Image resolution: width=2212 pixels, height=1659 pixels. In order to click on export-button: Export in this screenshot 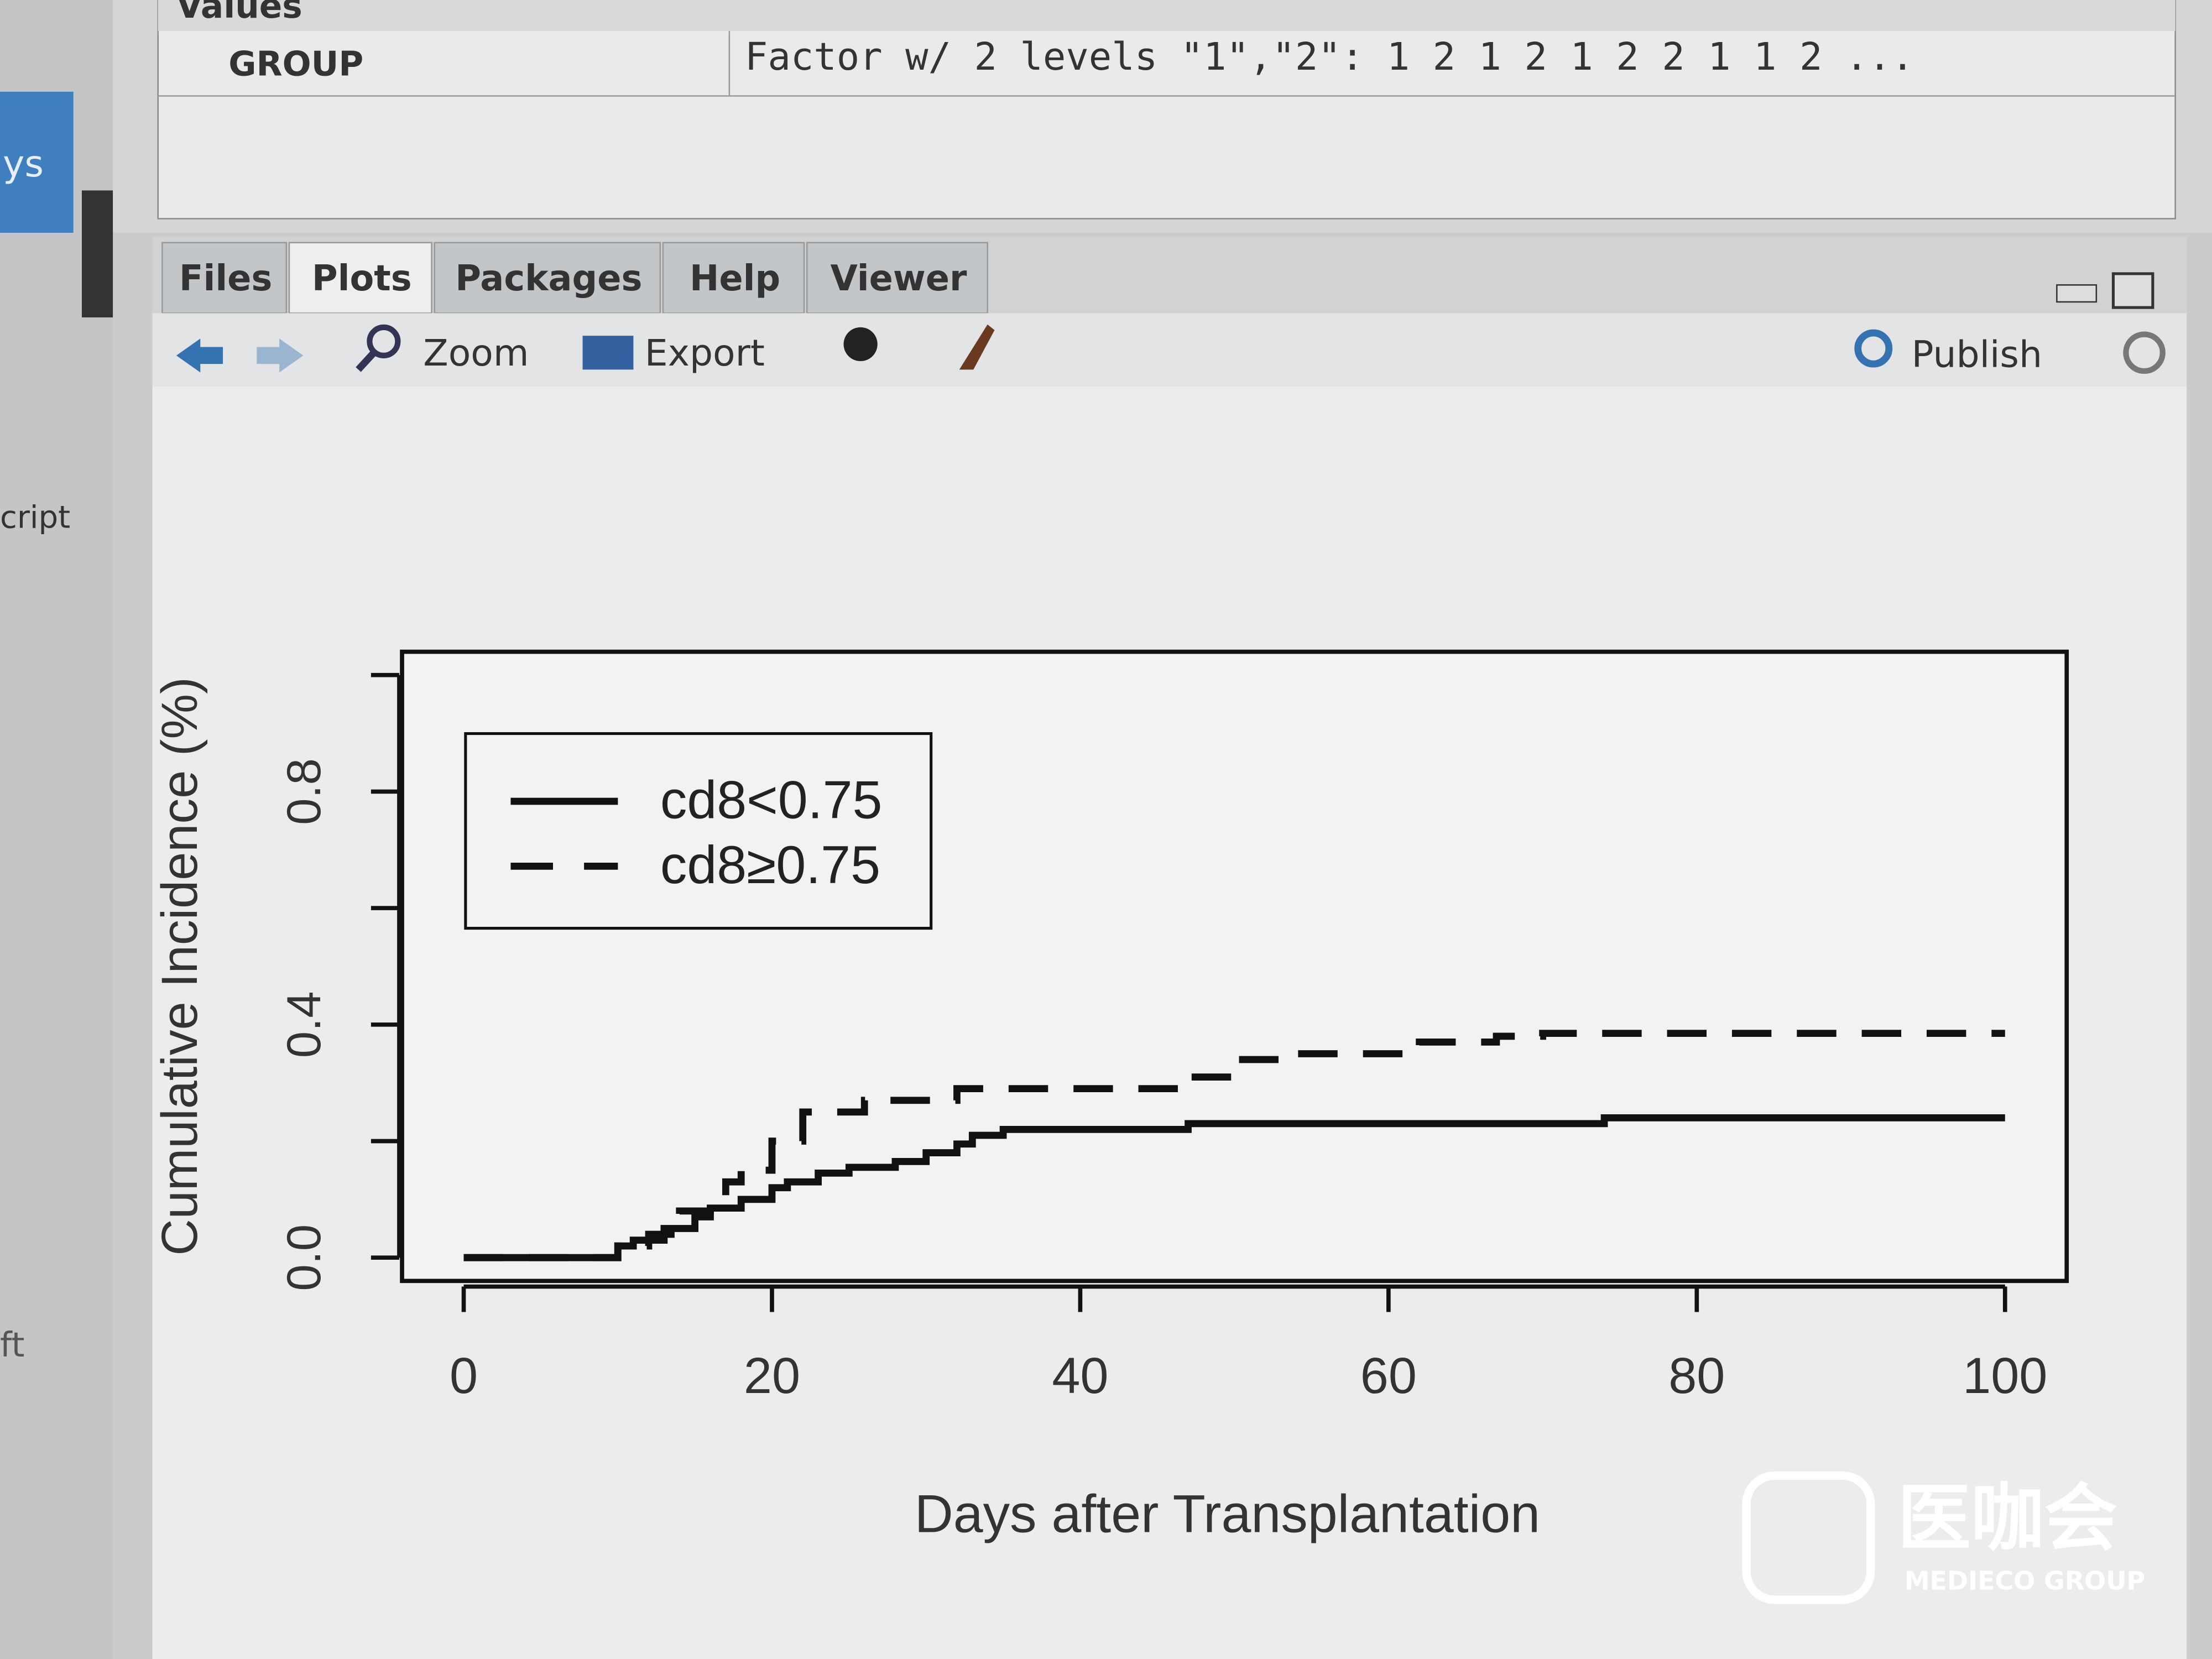, I will do `click(705, 353)`.